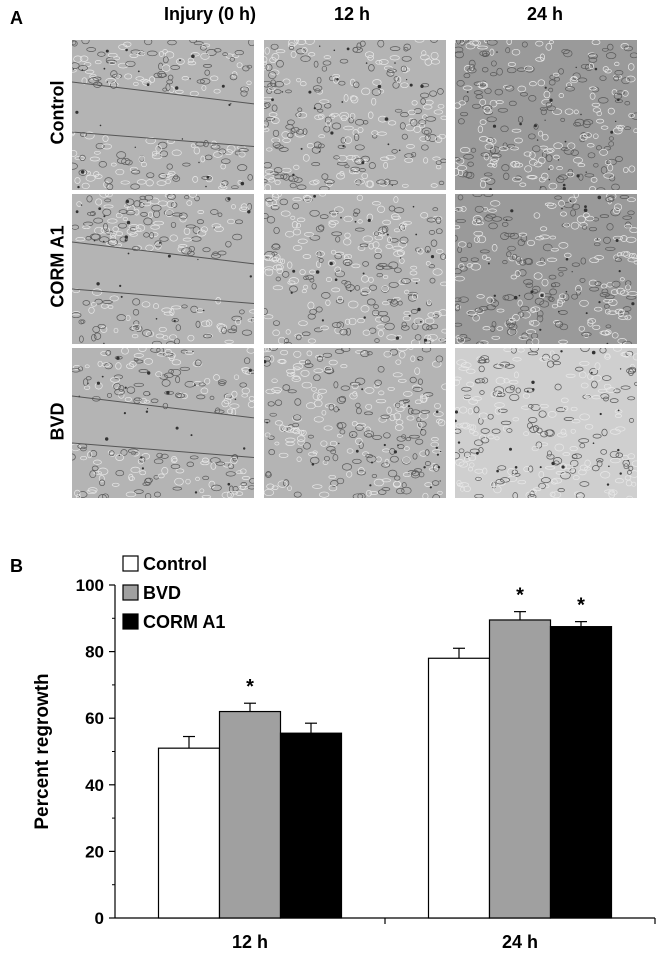 The height and width of the screenshot is (958, 664). What do you see at coordinates (163, 423) in the screenshot?
I see `micrograph-bvd-0h` at bounding box center [163, 423].